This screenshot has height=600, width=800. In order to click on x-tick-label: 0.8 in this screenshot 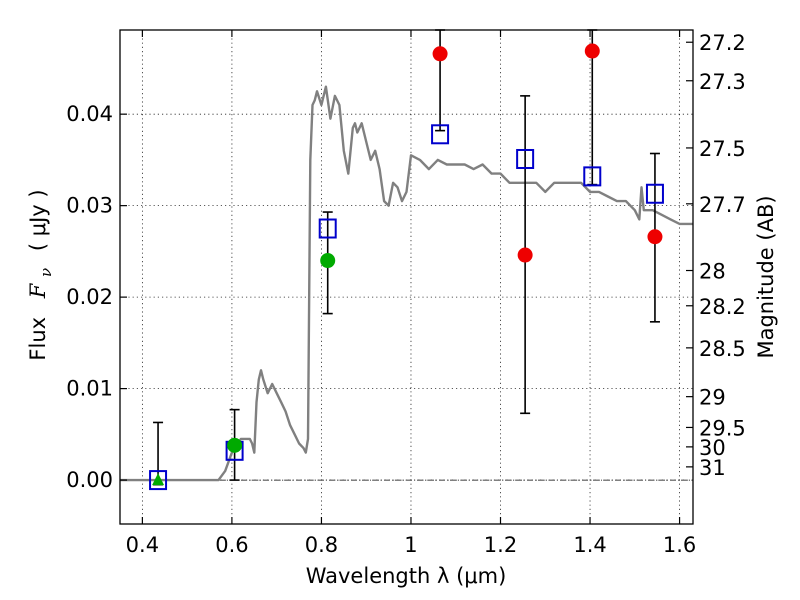, I will do `click(321, 545)`.